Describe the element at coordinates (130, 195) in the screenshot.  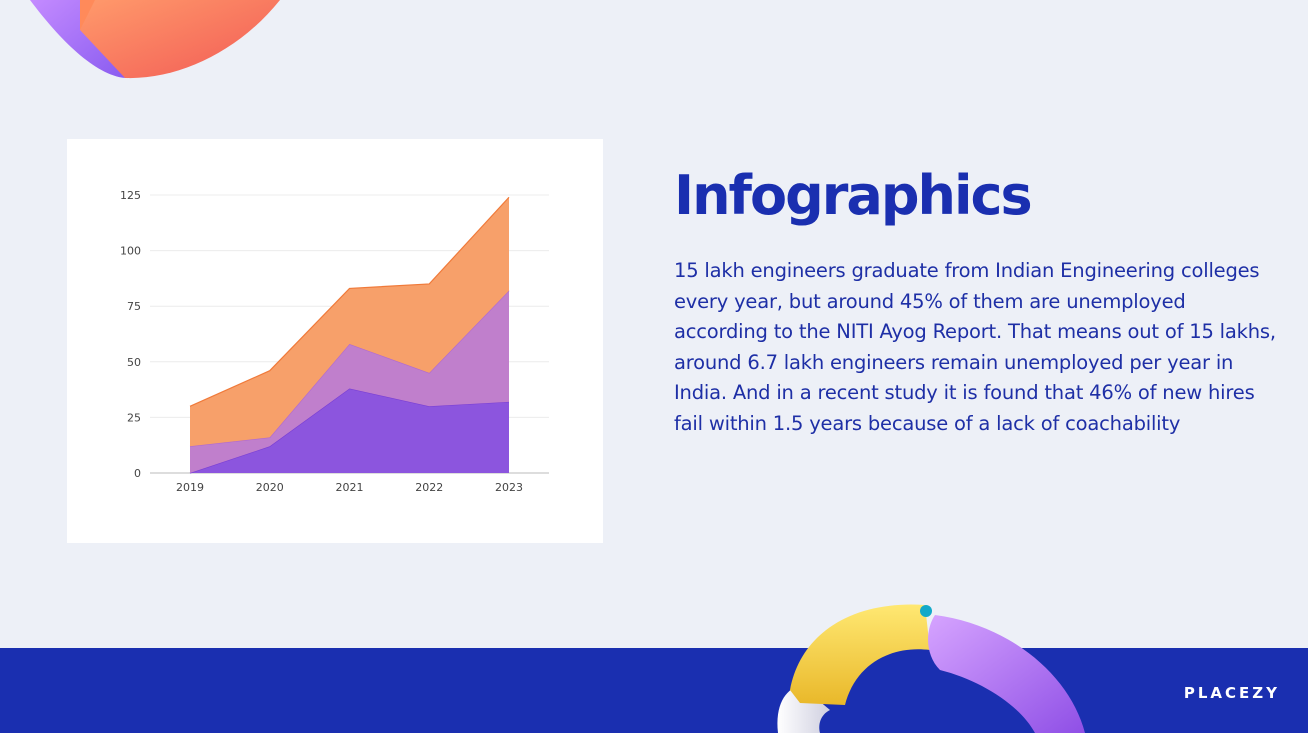
I see `y-tick-label: 125` at that location.